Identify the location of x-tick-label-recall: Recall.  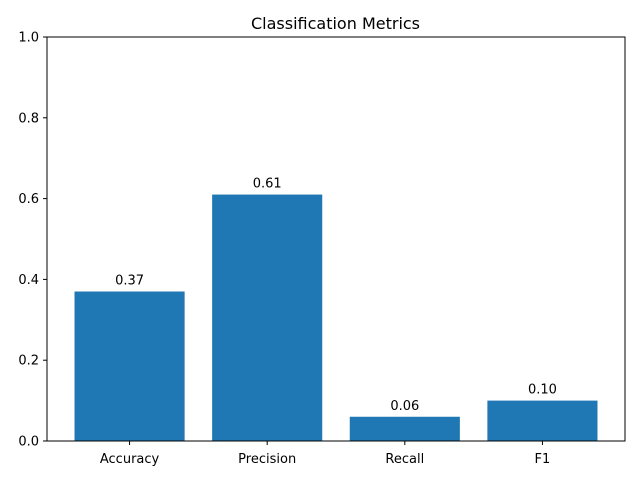
(404, 459).